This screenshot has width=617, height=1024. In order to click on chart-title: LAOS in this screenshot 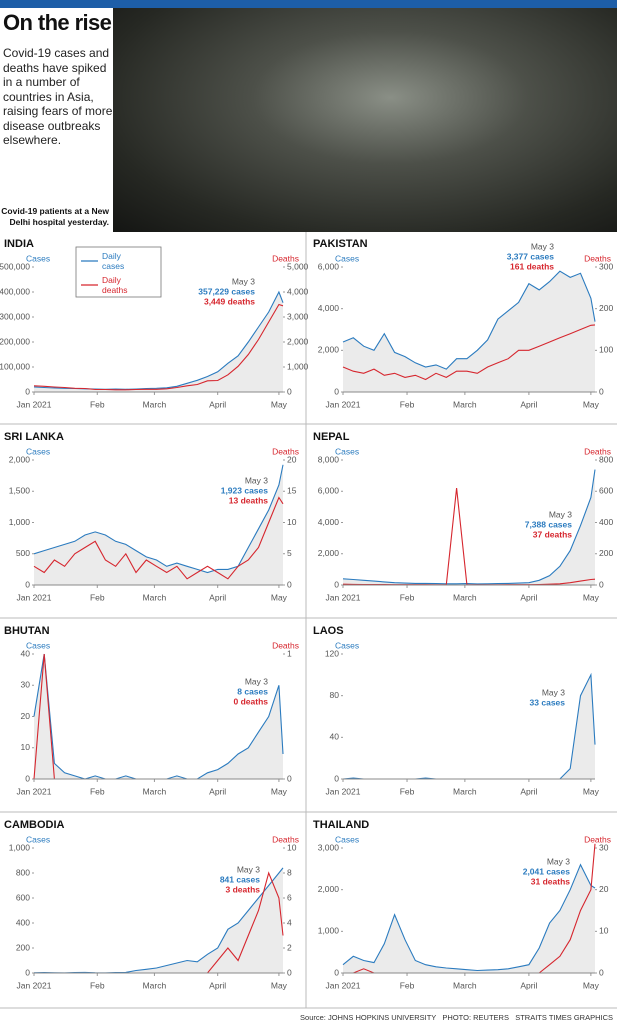, I will do `click(328, 631)`.